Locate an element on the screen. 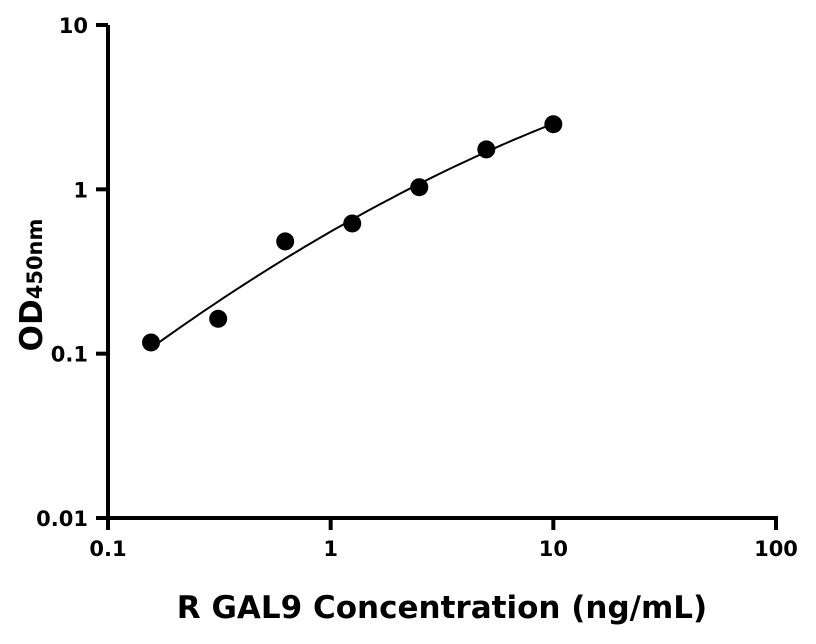 The height and width of the screenshot is (644, 816). y-axis-label: OD450nm is located at coordinates (32, 285).